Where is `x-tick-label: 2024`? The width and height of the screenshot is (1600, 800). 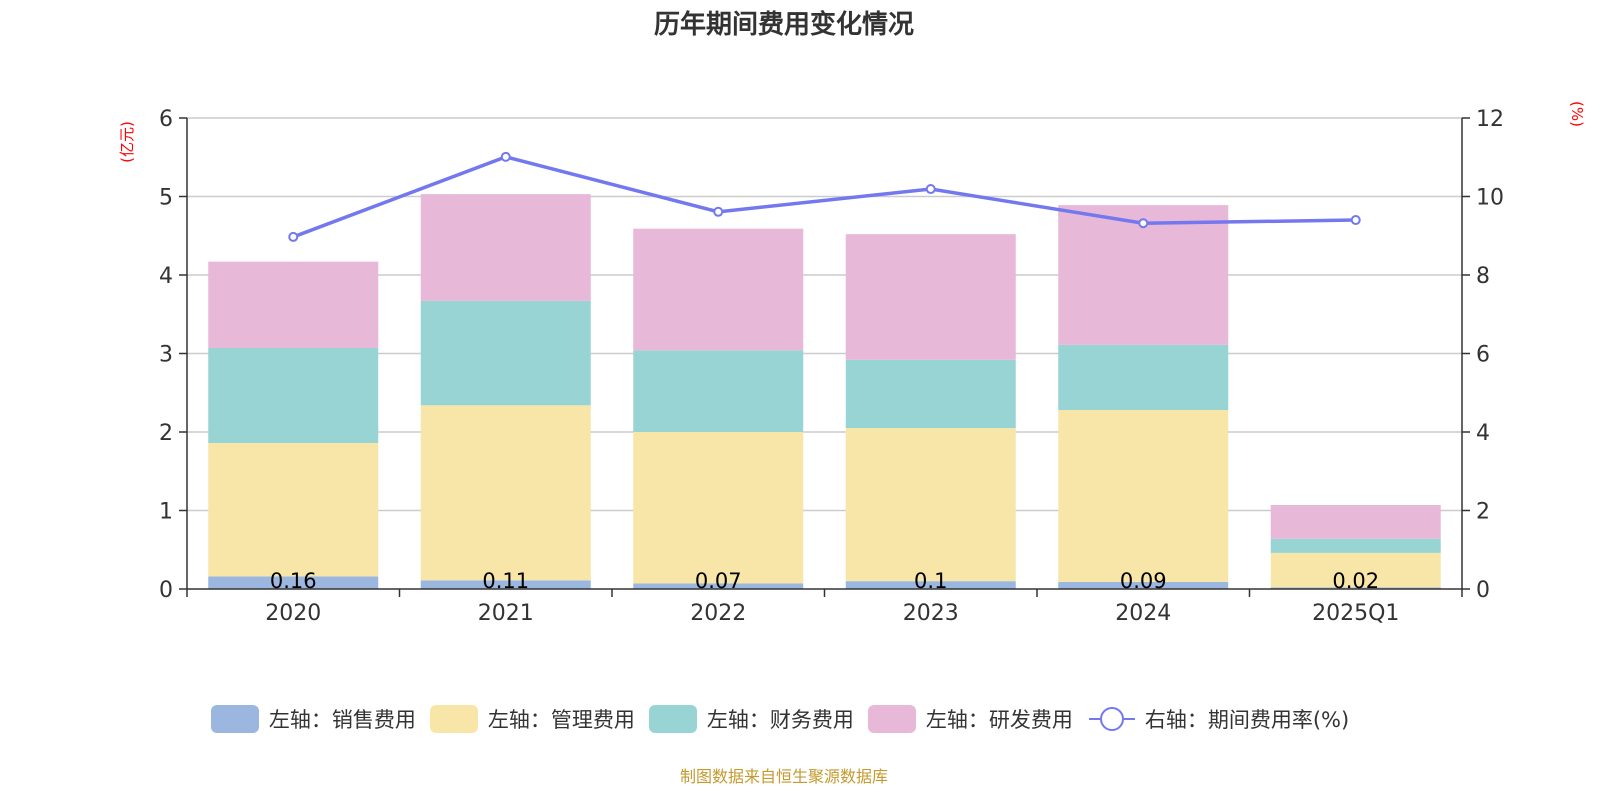
x-tick-label: 2024 is located at coordinates (1143, 613).